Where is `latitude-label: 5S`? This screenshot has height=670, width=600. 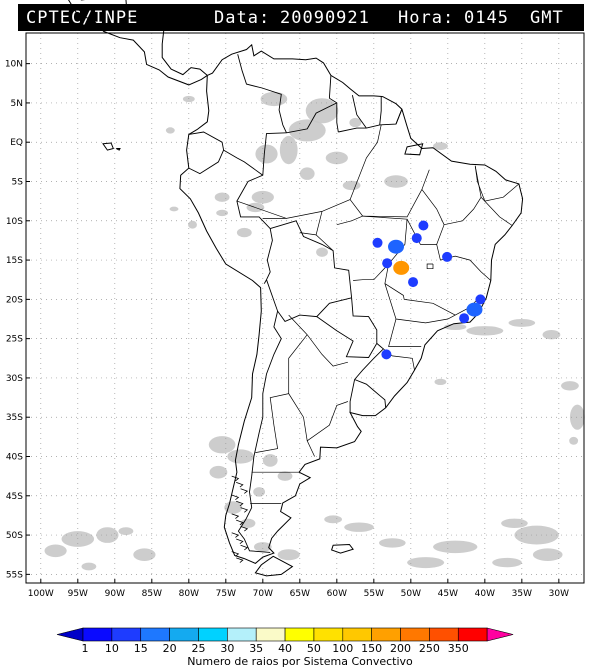
latitude-label: 5S is located at coordinates (18, 183).